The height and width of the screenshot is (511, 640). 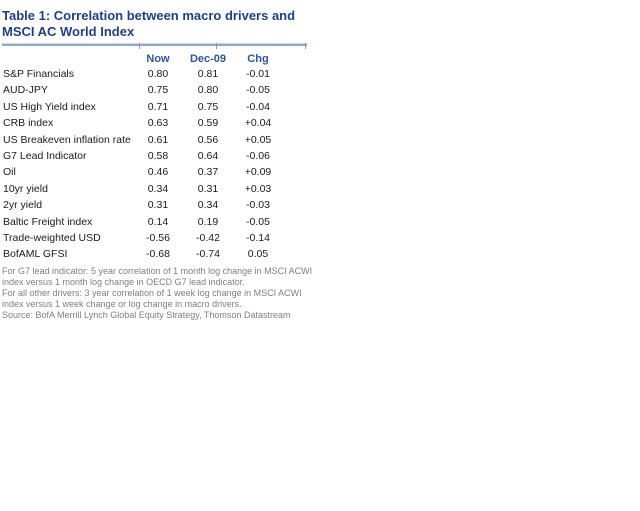 I want to click on row-label: Oil, so click(x=9, y=172).